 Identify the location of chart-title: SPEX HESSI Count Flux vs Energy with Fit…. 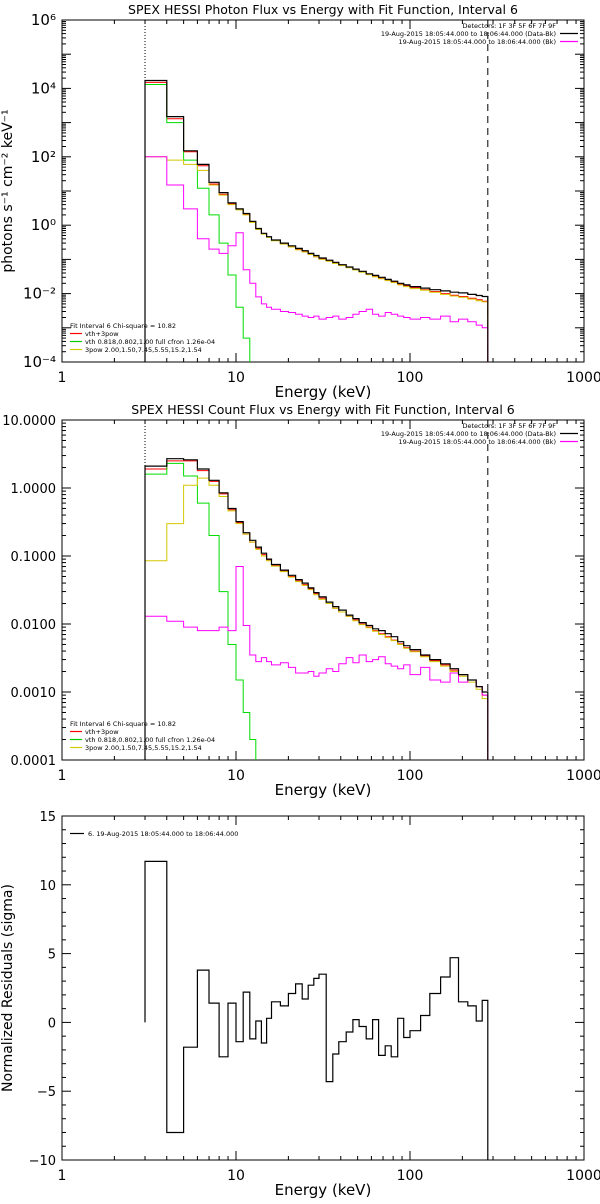
(322, 409).